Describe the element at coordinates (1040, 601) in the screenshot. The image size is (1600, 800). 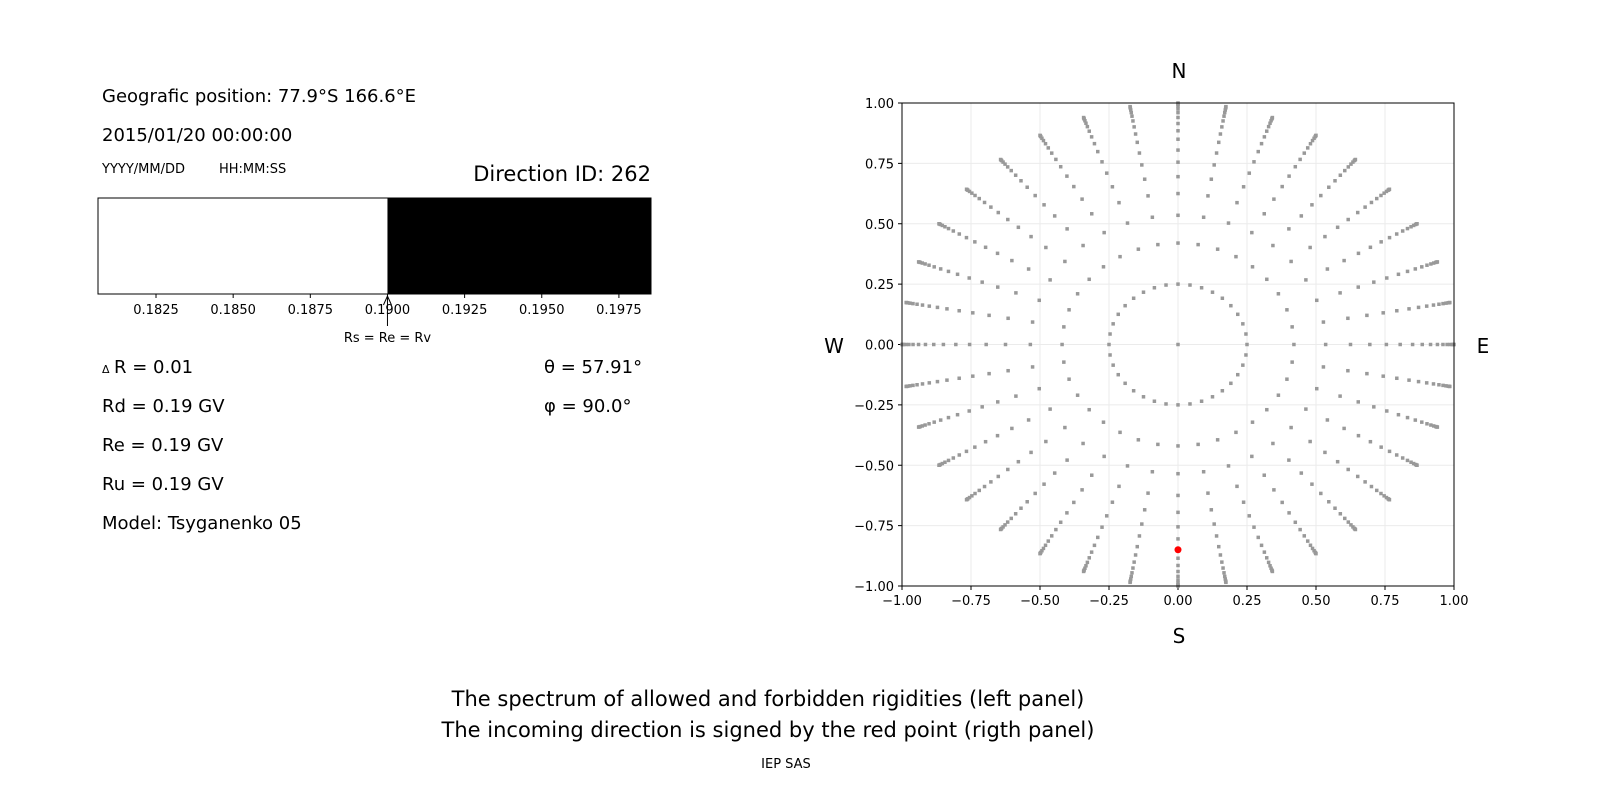
I see `x-tick-label: −0.50` at that location.